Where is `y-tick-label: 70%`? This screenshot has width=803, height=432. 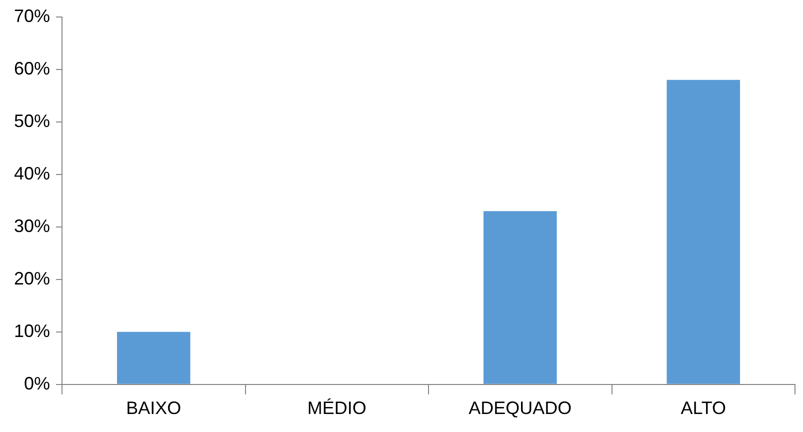 y-tick-label: 70% is located at coordinates (32, 16).